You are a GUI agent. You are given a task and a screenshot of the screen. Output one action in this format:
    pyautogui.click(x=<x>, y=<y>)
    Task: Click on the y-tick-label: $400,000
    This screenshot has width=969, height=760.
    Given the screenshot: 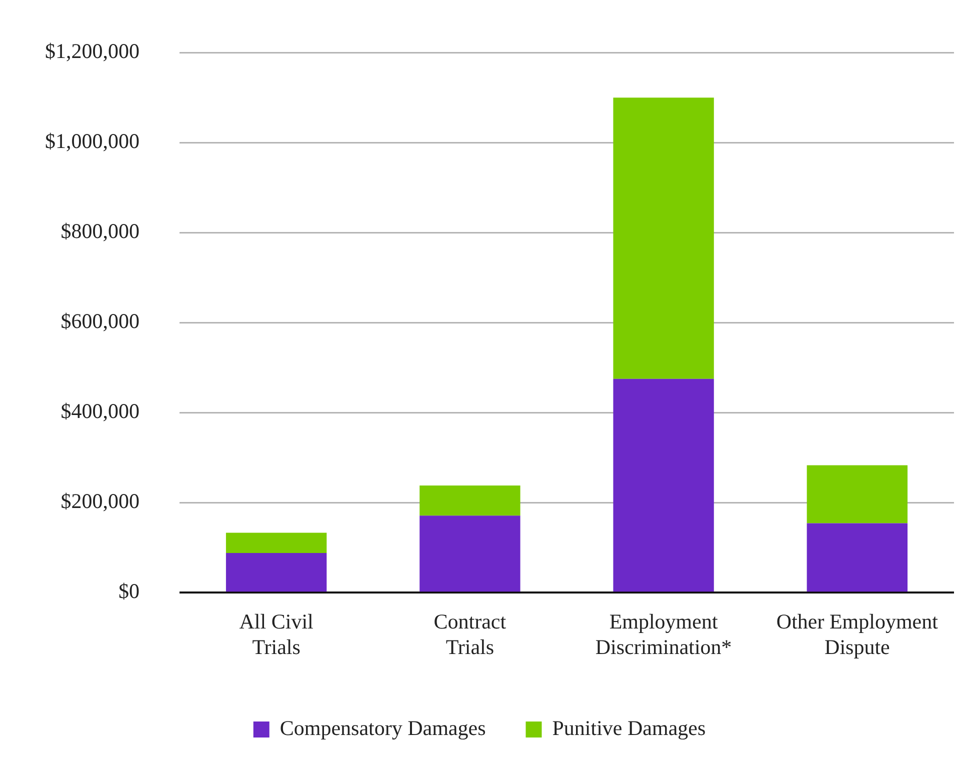 What is the action you would take?
    pyautogui.click(x=100, y=411)
    